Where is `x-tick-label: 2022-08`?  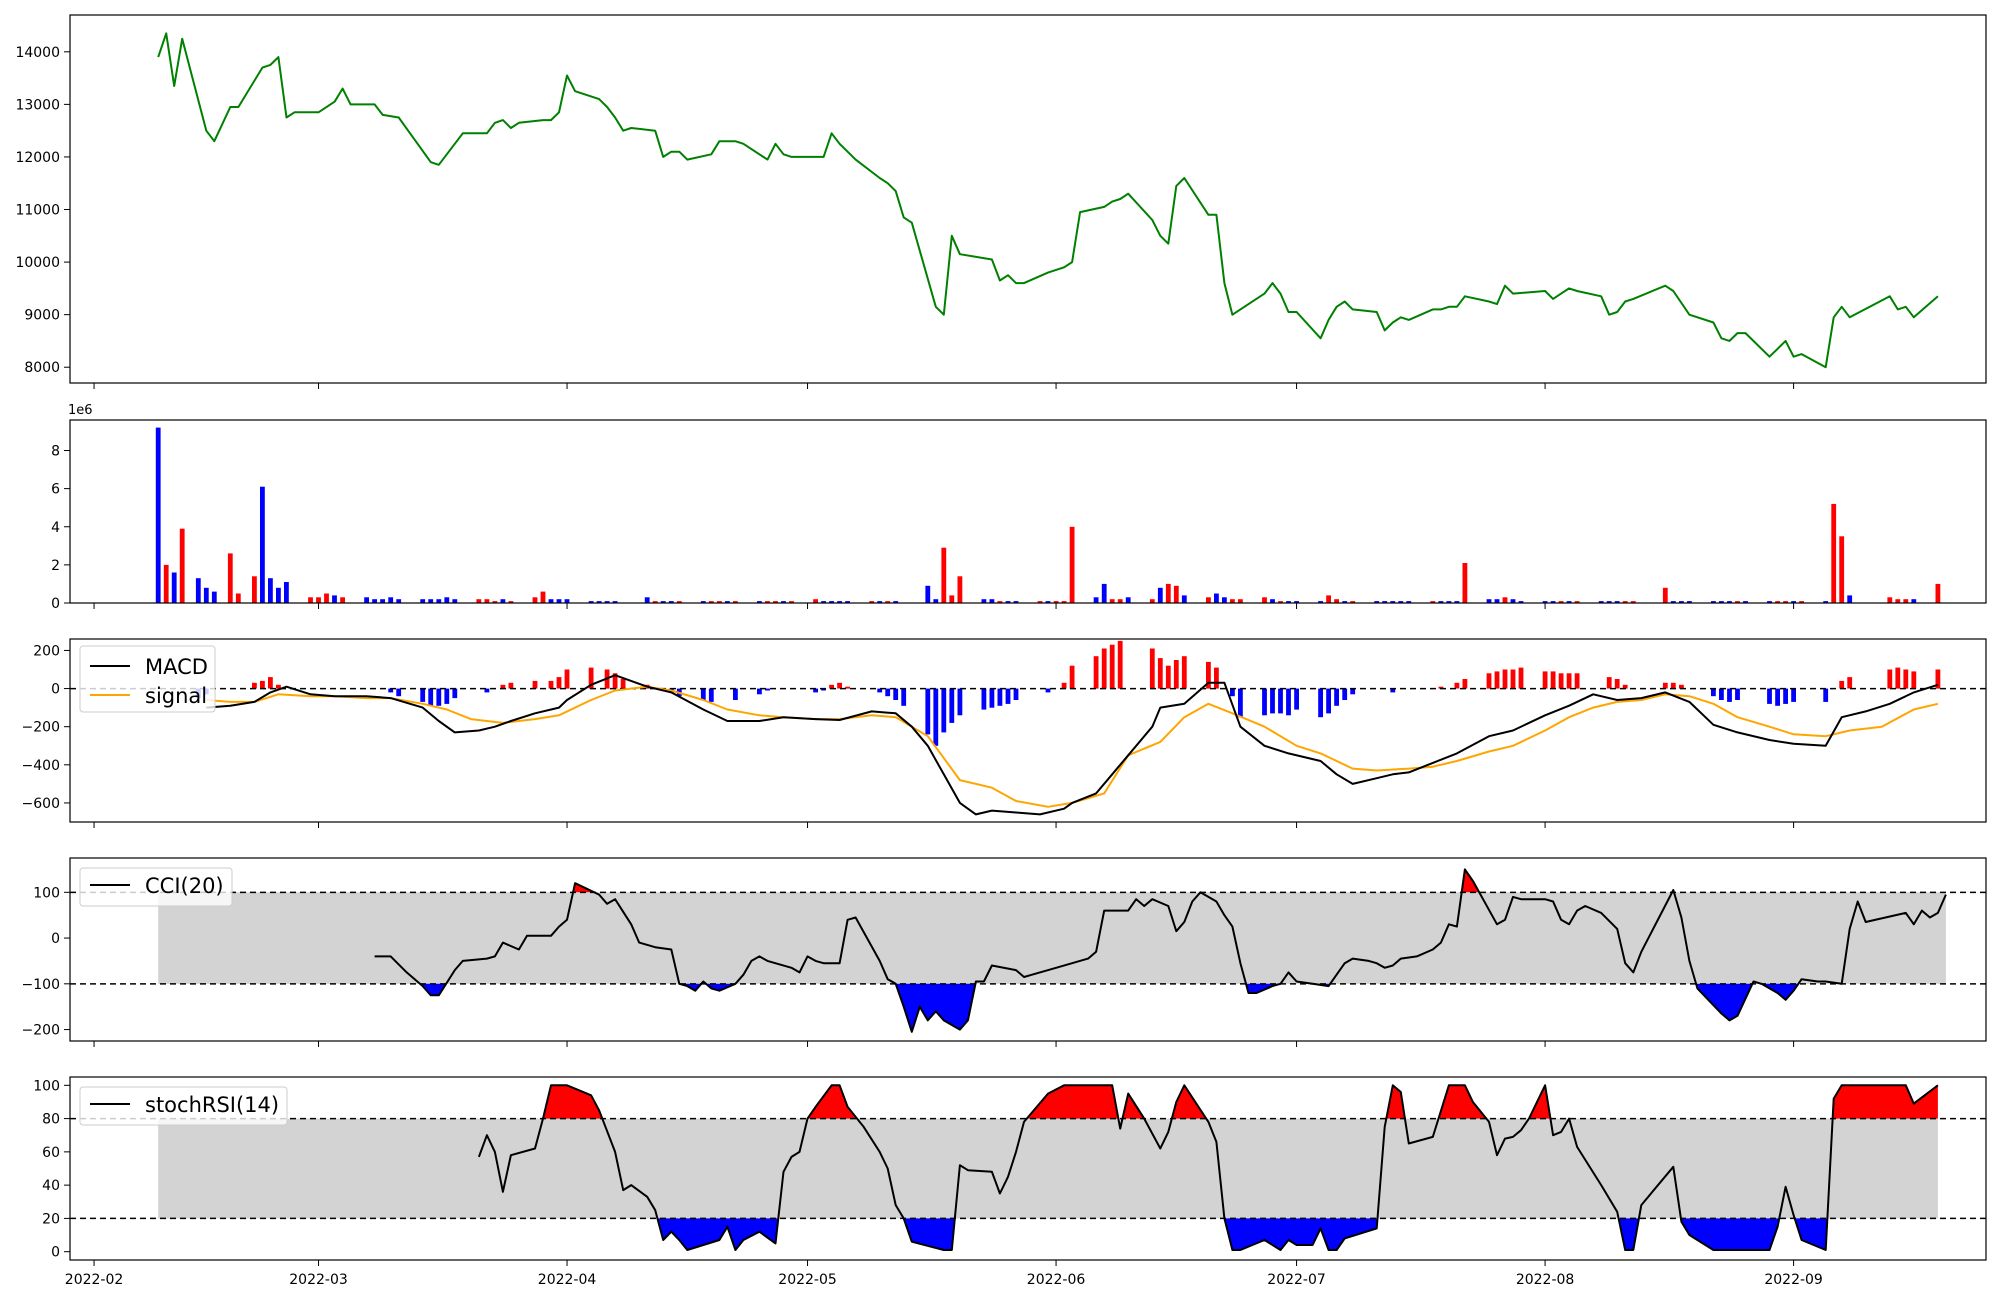 x-tick-label: 2022-08 is located at coordinates (1545, 1280).